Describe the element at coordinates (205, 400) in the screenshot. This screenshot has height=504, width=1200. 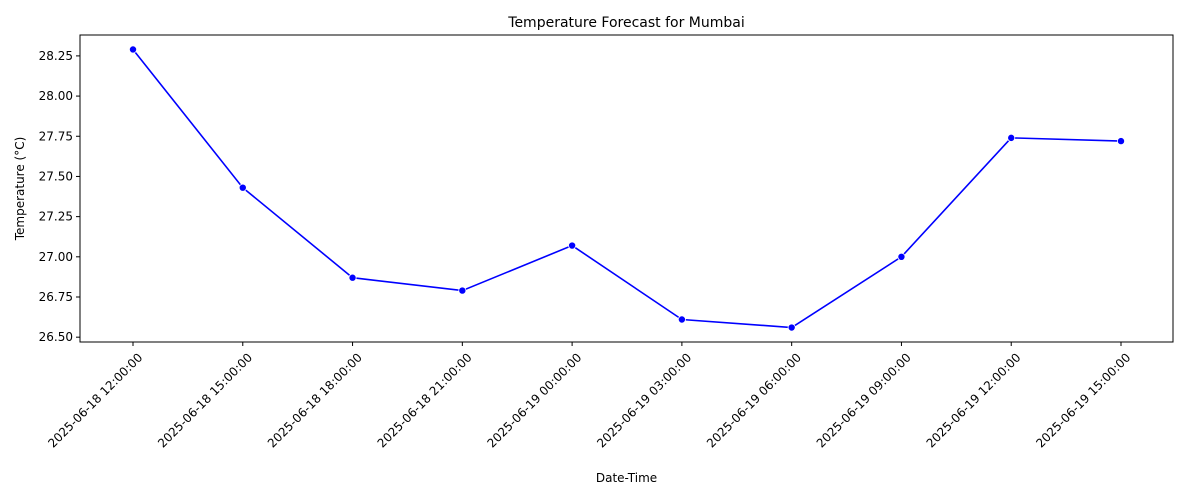
I see `x-tick-label: 2025-06-18 15:00:00` at that location.